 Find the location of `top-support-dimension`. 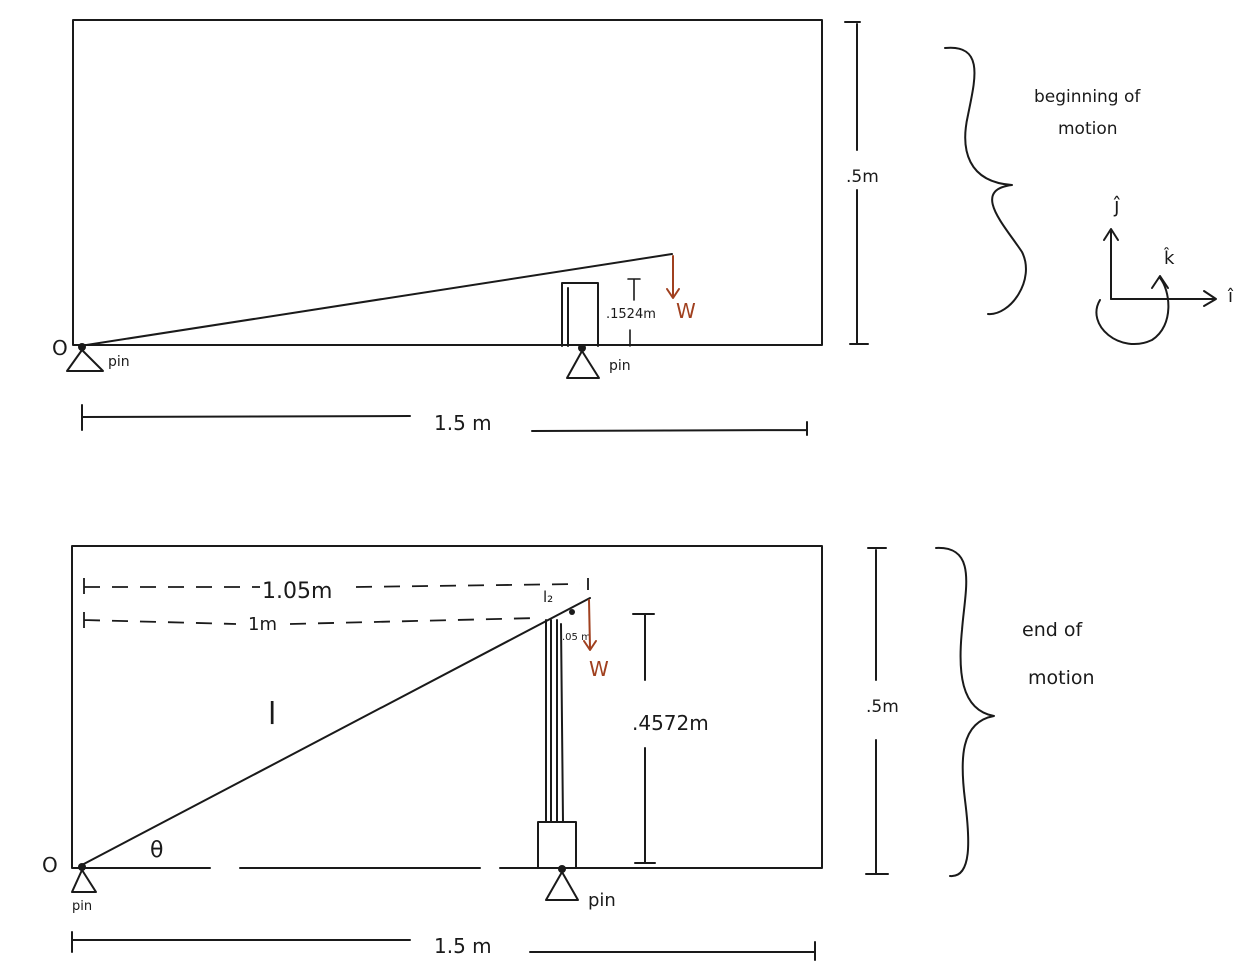

top-support-dimension is located at coordinates (634, 312).